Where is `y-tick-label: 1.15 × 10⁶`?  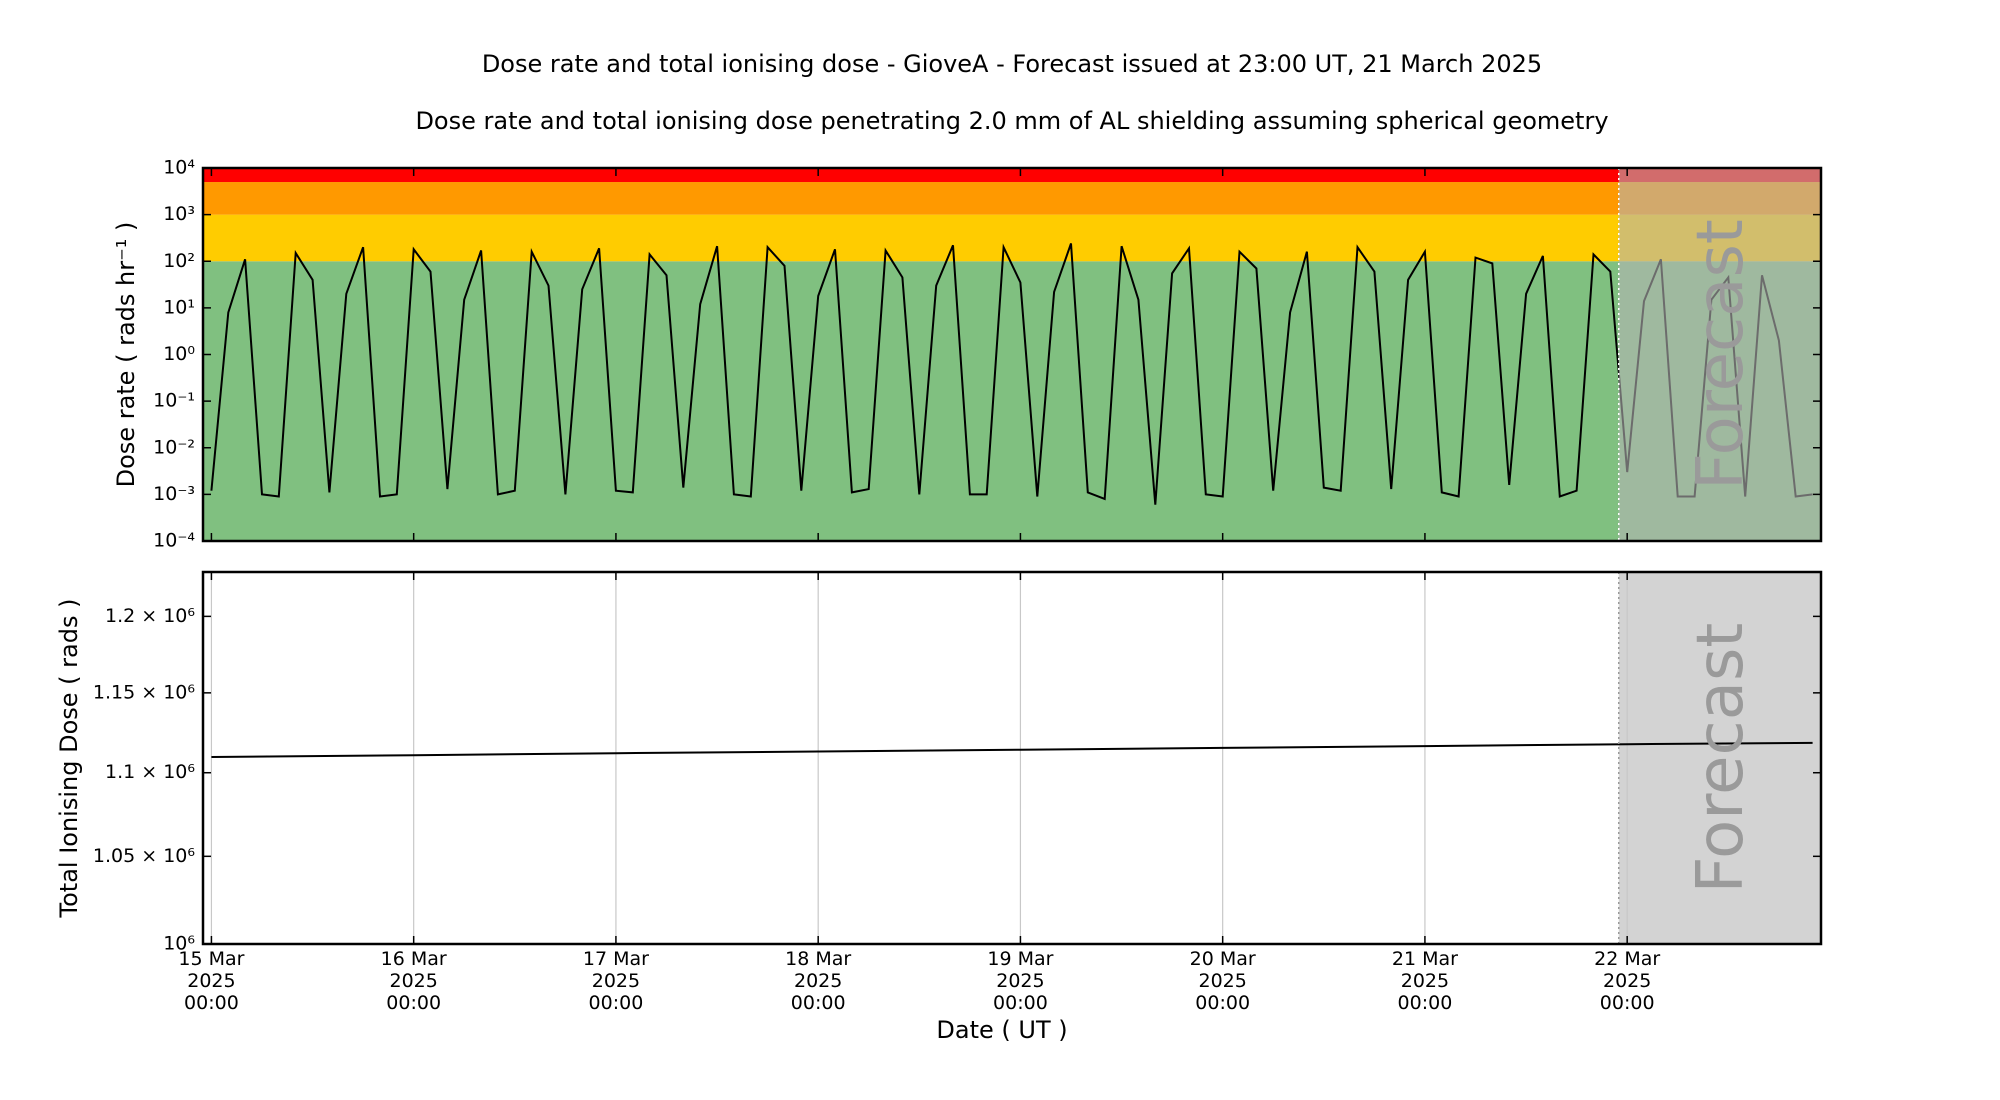
y-tick-label: 1.15 × 10⁶ is located at coordinates (144, 692).